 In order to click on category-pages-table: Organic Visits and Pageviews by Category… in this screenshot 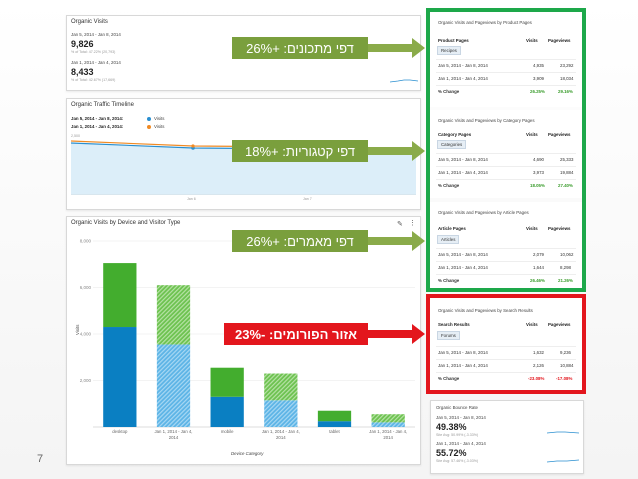, I will do `click(506, 154)`.